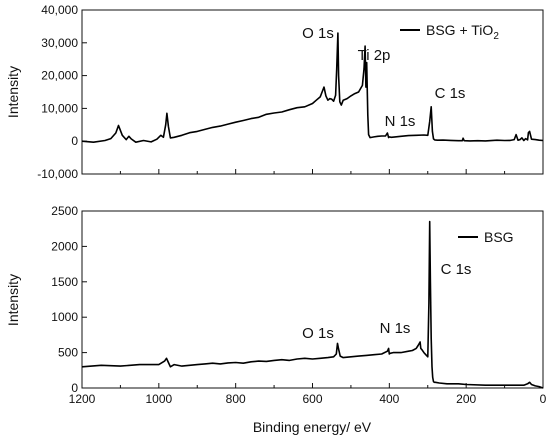  Describe the element at coordinates (466, 399) in the screenshot. I see `x-tick-label: 200` at that location.